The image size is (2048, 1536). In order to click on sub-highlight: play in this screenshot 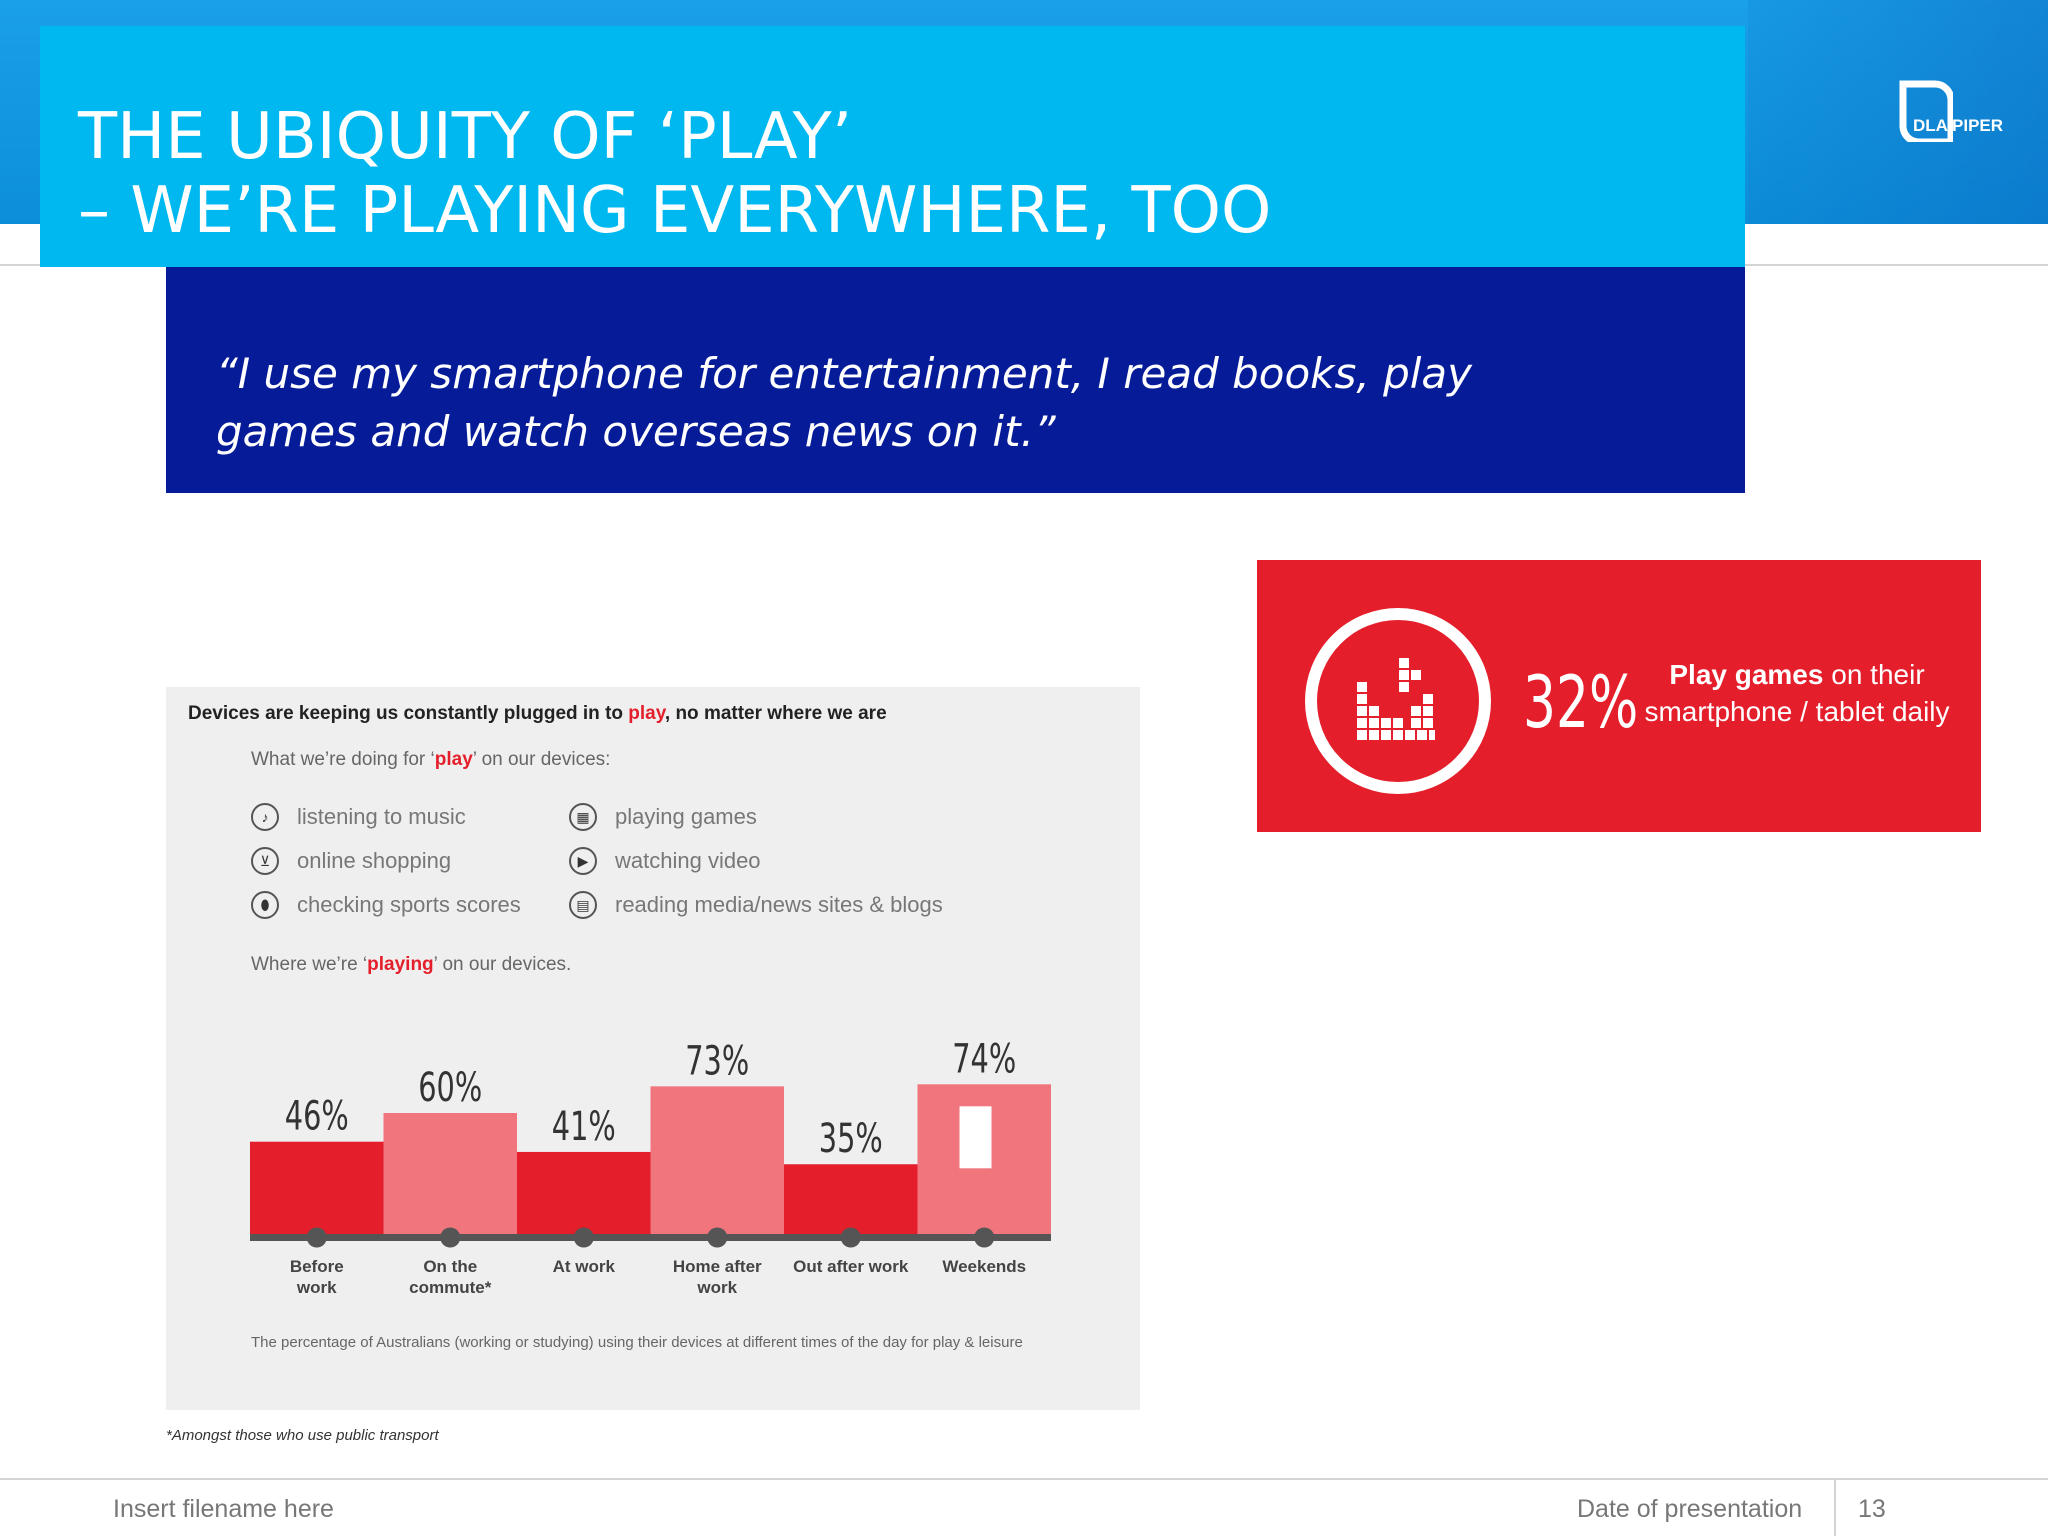, I will do `click(453, 759)`.